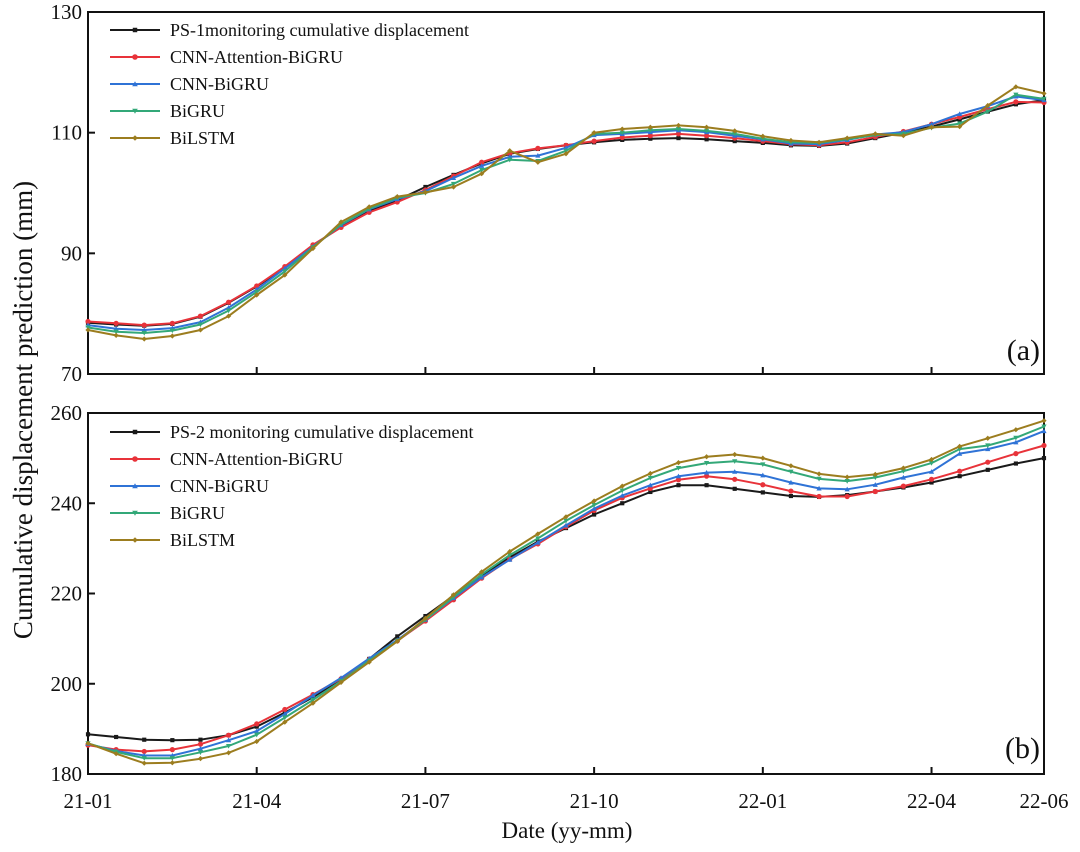 This screenshot has height=852, width=1080. I want to click on panel-b-legend-label: BiLSTM, so click(202, 540).